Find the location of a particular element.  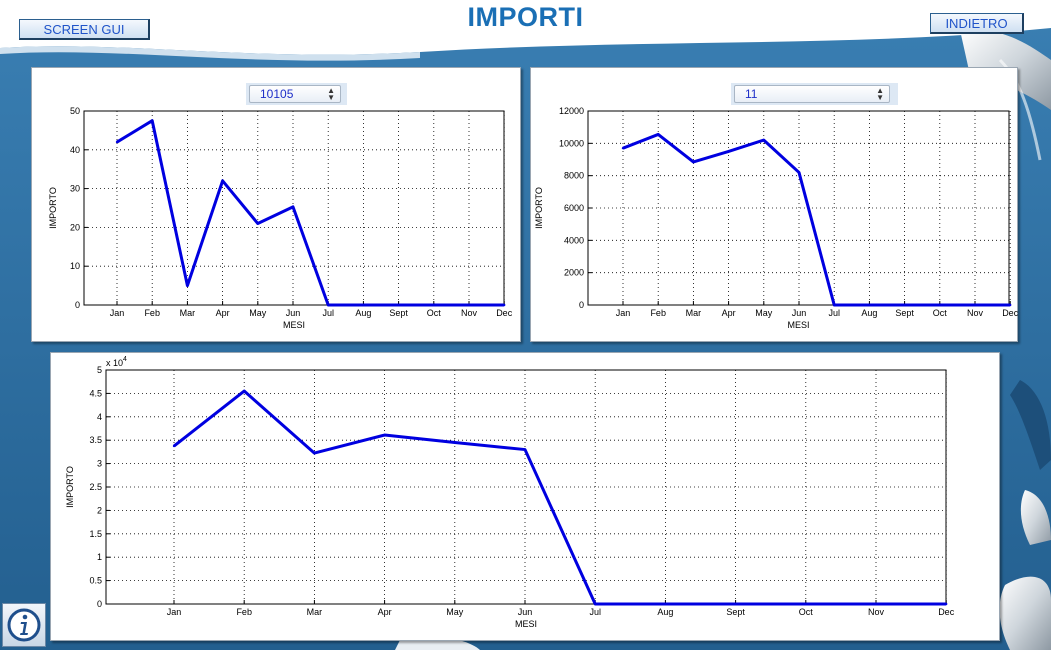

x-tick-label: Jun is located at coordinates (293, 313).